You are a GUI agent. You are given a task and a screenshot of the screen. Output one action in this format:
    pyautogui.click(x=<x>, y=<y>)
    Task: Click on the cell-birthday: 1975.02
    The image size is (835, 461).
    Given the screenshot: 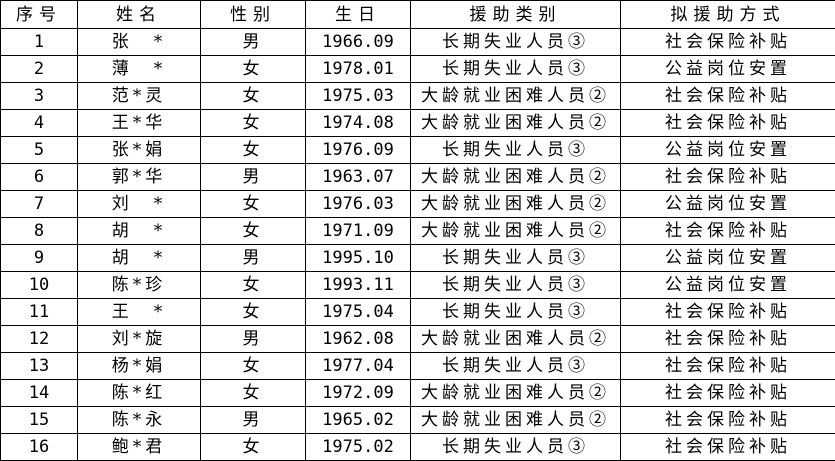 What is the action you would take?
    pyautogui.click(x=358, y=447)
    